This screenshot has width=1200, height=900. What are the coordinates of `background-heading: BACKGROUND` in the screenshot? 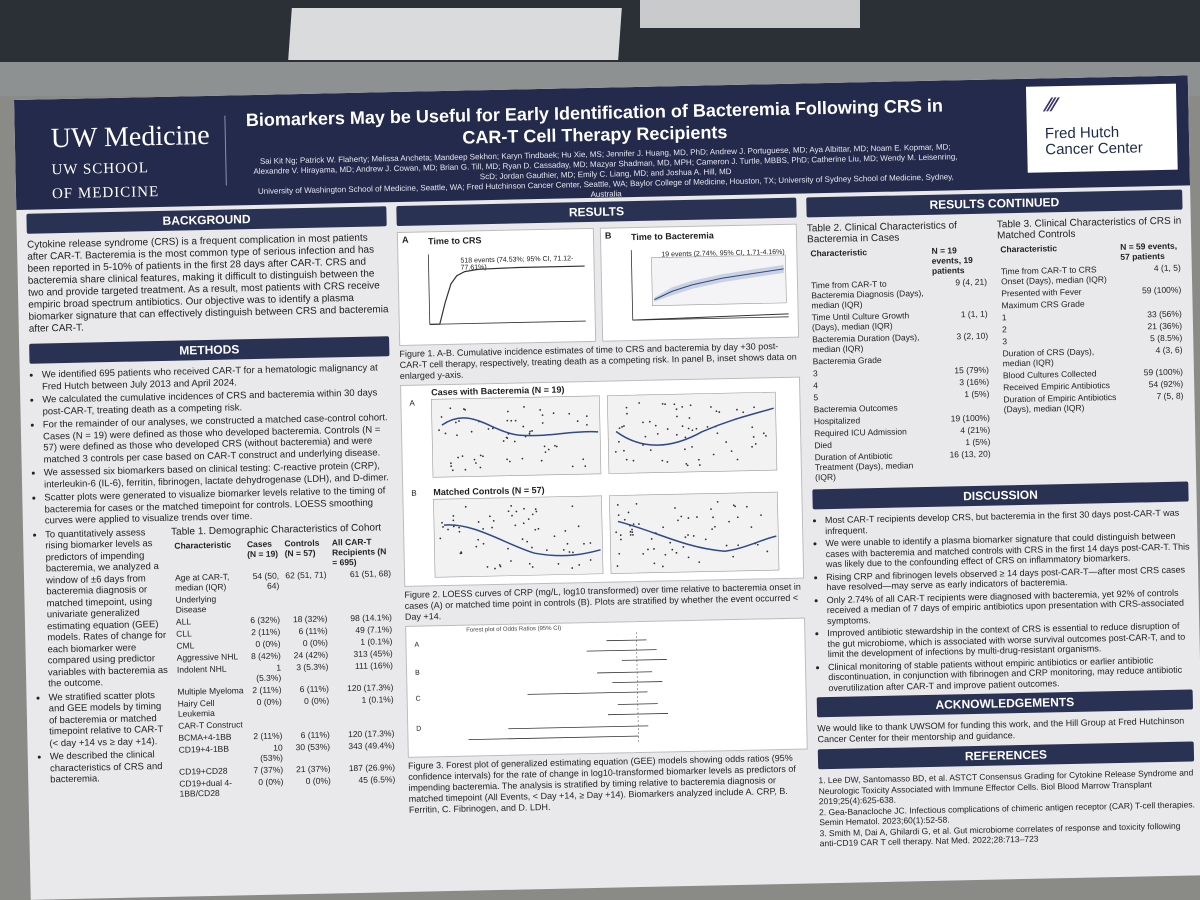 It's located at (206, 220).